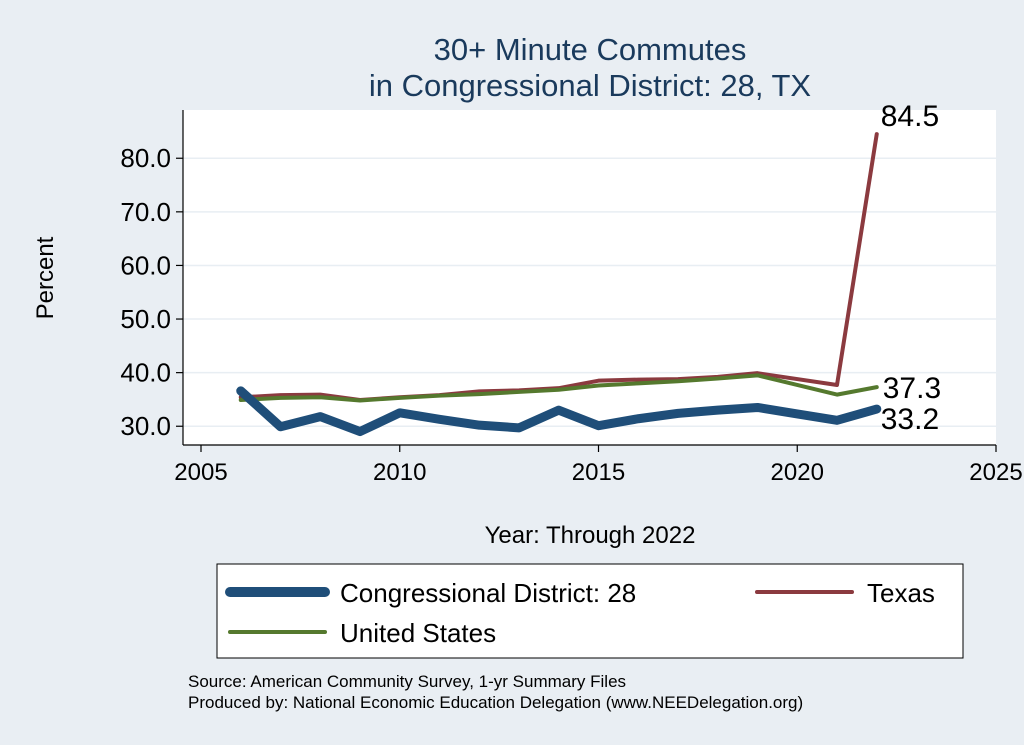 The image size is (1024, 745). What do you see at coordinates (797, 472) in the screenshot?
I see `x-tick-label: 2020` at bounding box center [797, 472].